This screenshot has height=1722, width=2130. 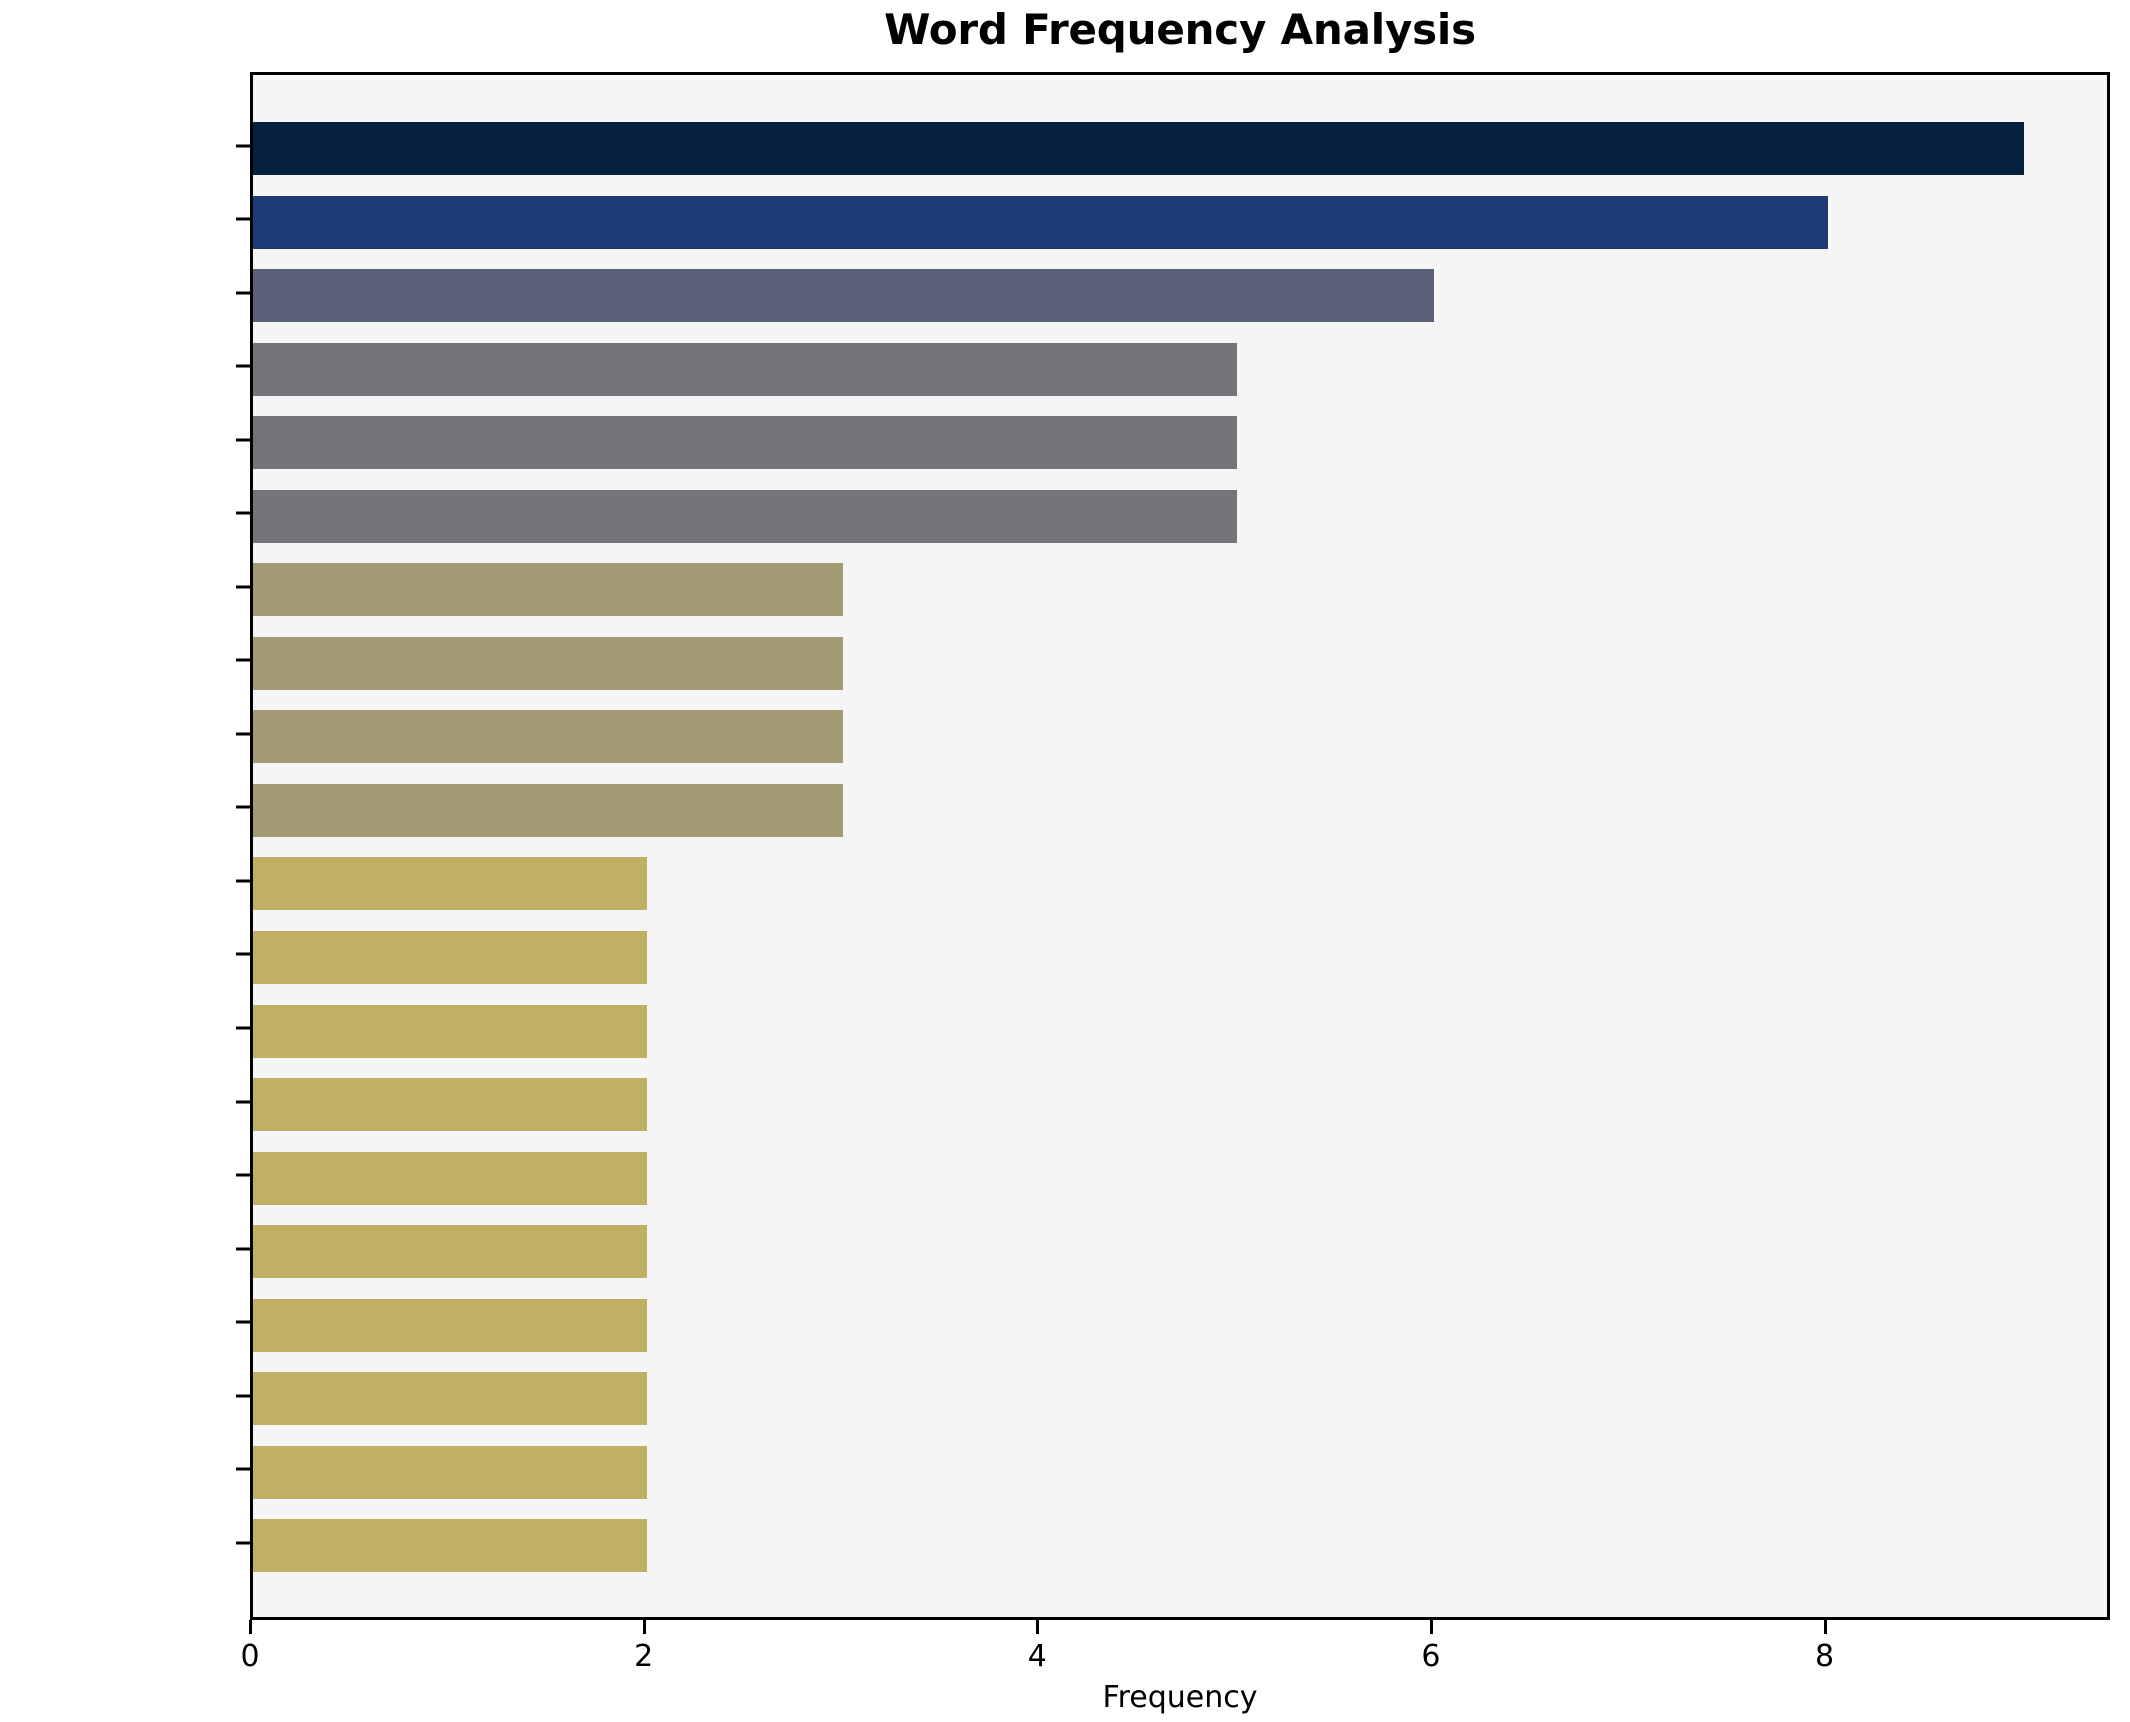 I want to click on x-axis-tick-label: 0, so click(x=250, y=1656).